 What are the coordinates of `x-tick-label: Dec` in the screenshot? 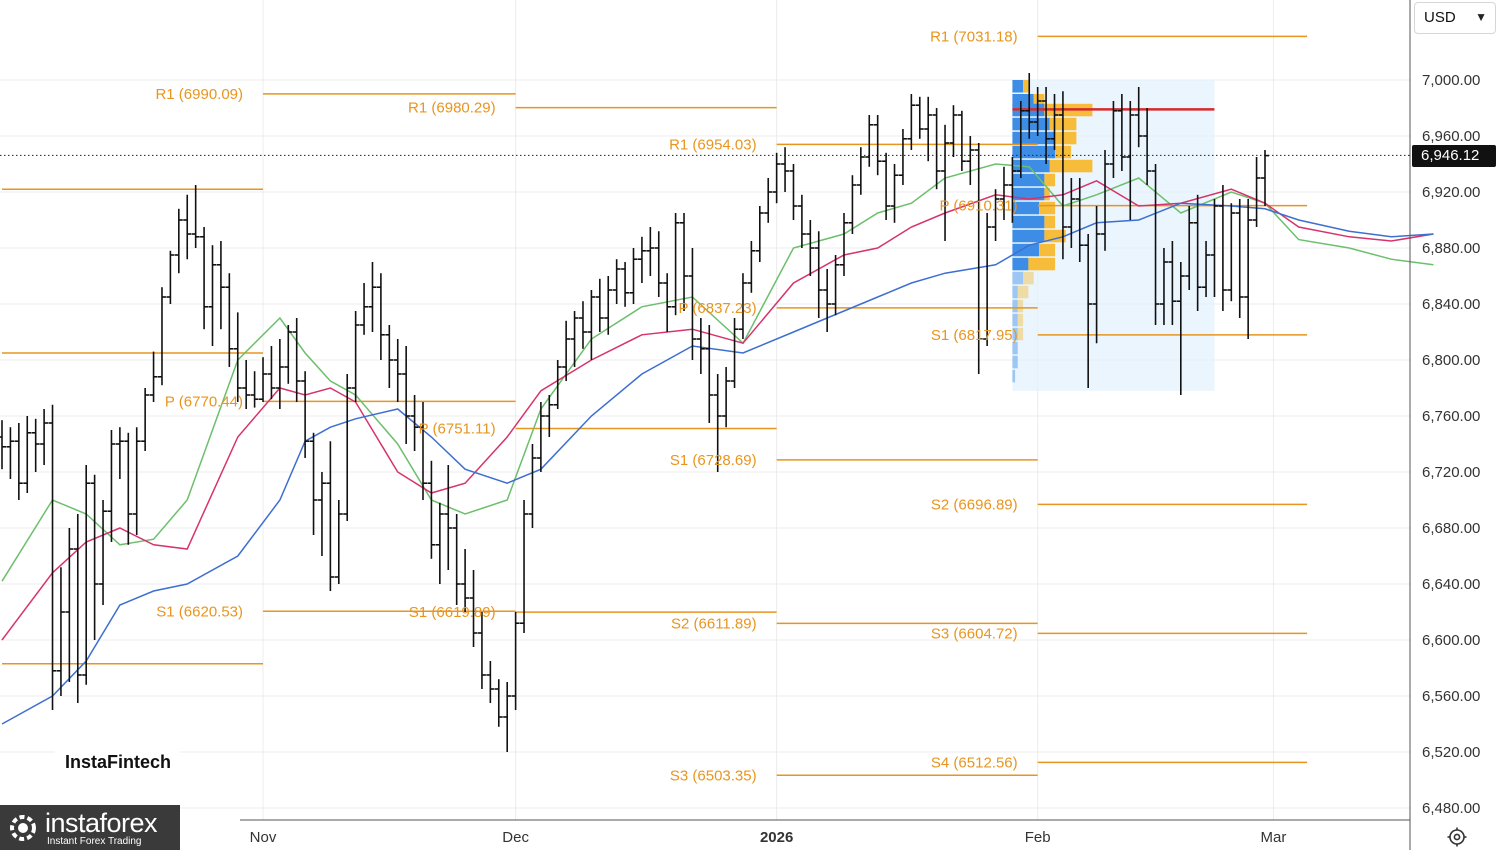 It's located at (515, 837).